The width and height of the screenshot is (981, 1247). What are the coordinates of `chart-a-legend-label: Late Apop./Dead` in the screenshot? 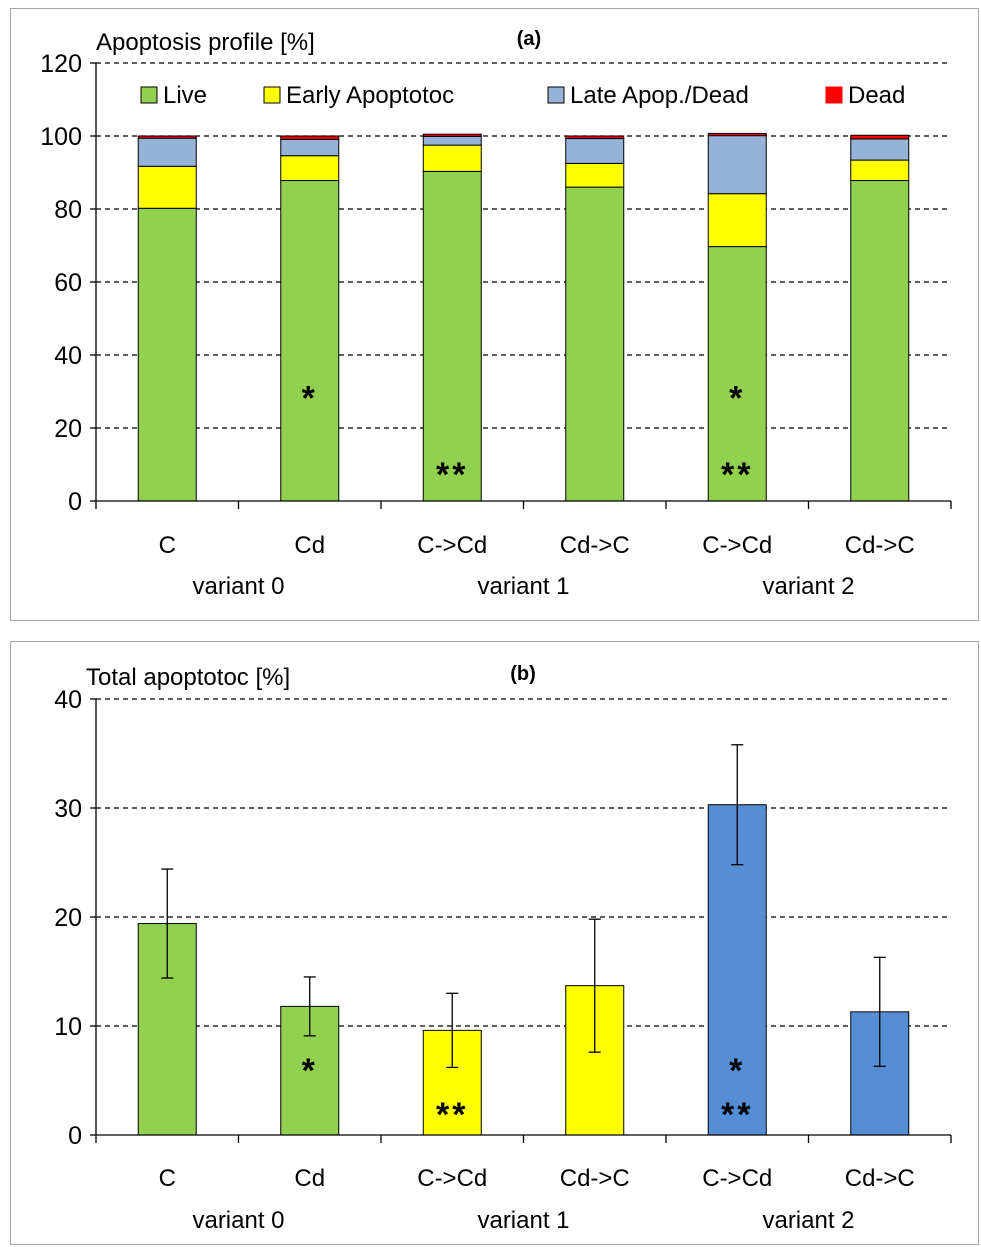 It's located at (659, 95).